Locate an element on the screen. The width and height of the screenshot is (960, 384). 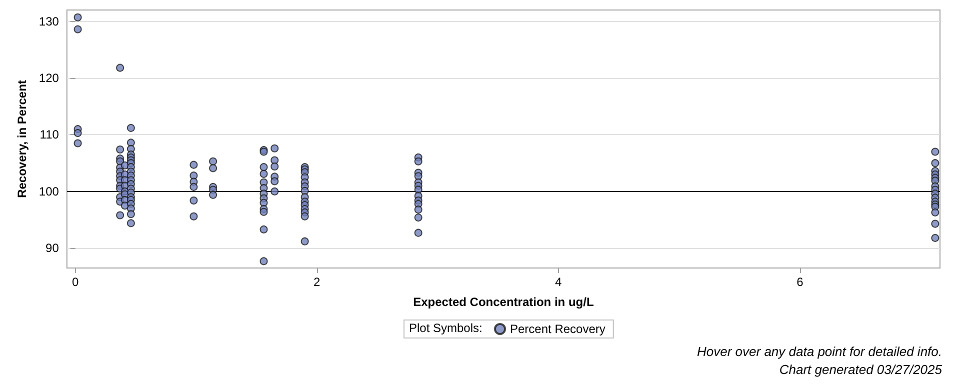
text: Chart generated 03/27/2025 is located at coordinates (861, 369).